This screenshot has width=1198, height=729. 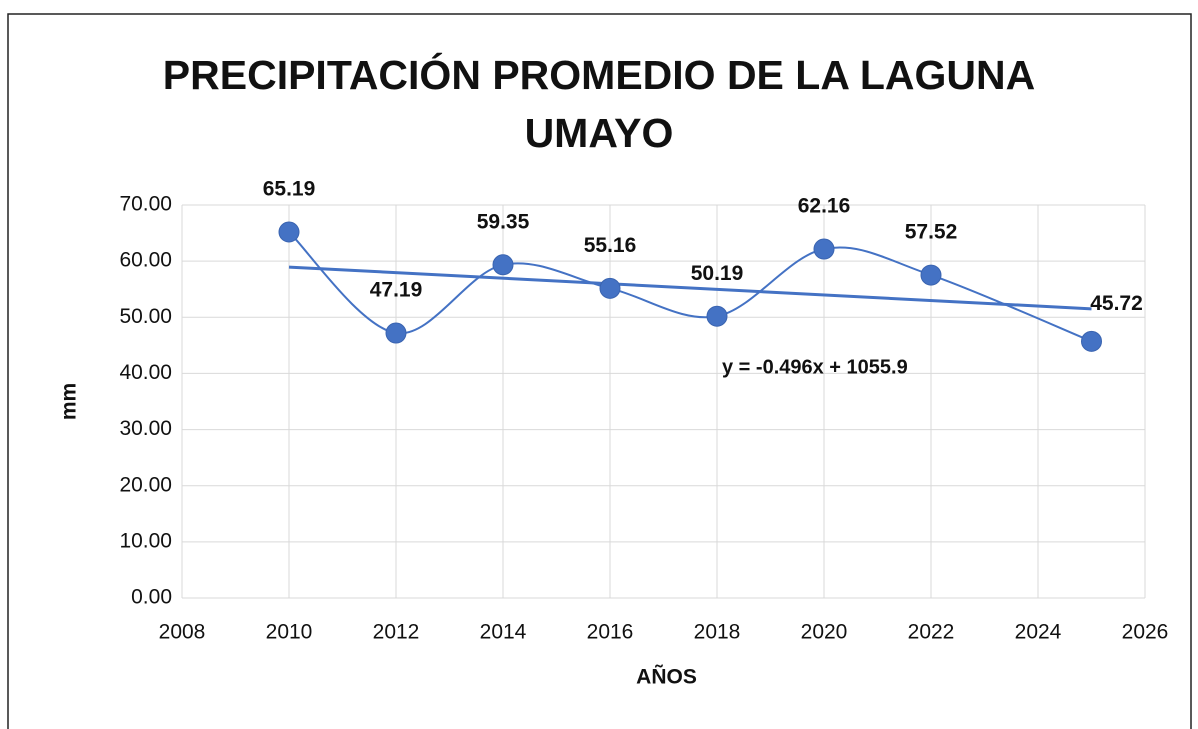 I want to click on trendline, so click(x=690, y=288).